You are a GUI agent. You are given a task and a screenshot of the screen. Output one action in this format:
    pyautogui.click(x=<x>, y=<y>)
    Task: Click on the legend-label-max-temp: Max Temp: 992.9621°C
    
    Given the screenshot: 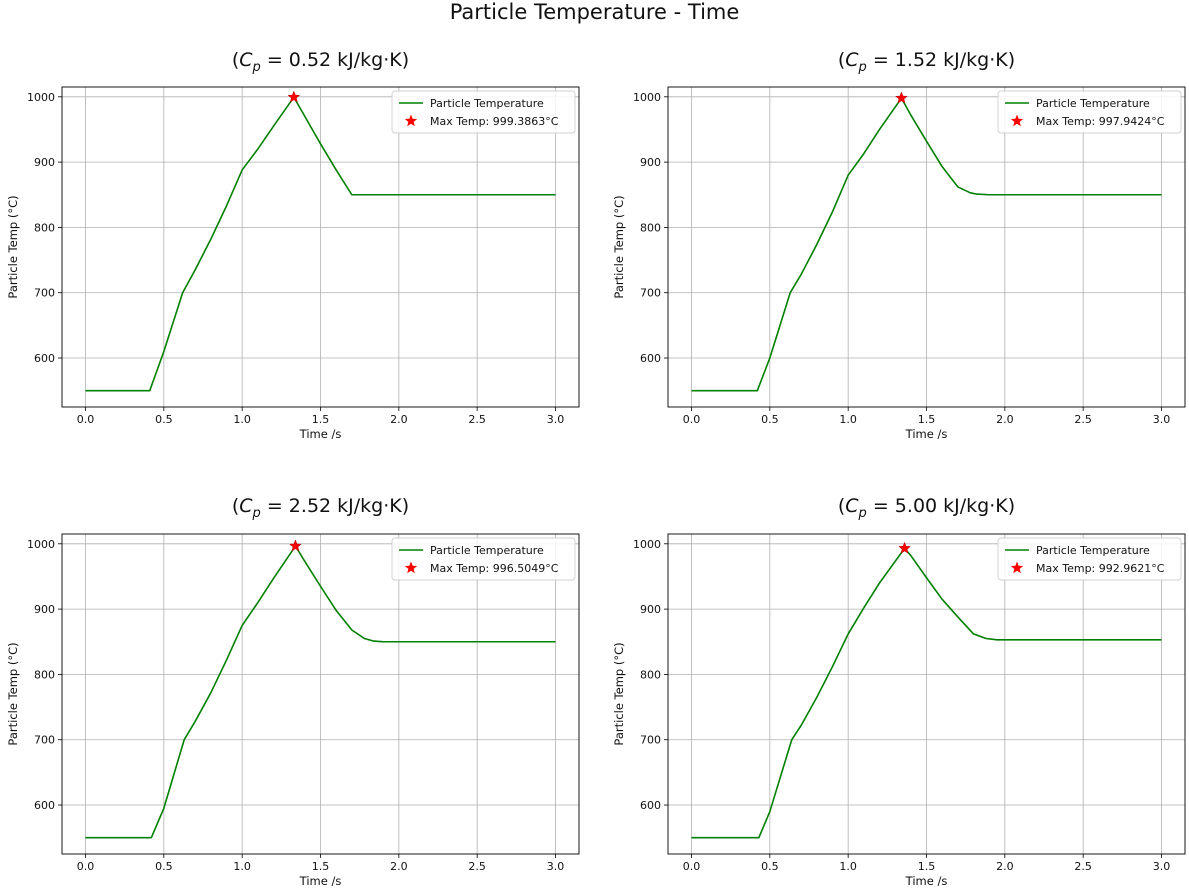 What is the action you would take?
    pyautogui.click(x=1100, y=568)
    